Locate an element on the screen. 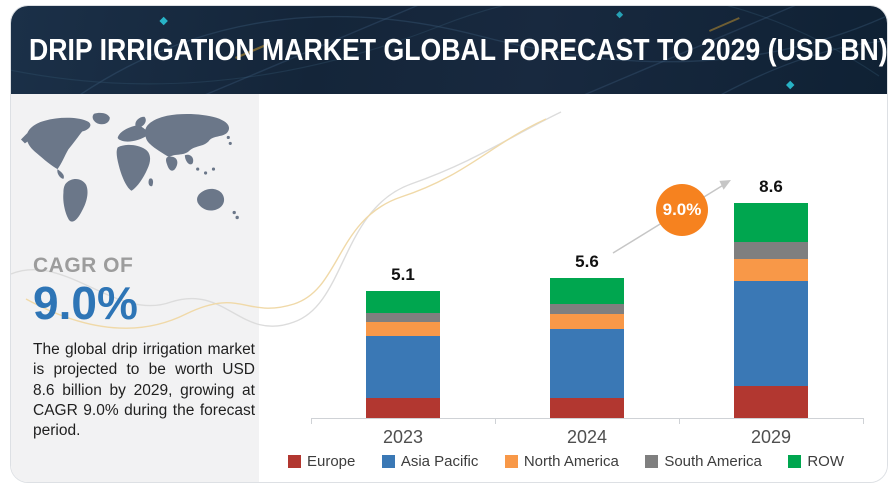  legend-item-row: ROW is located at coordinates (816, 461).